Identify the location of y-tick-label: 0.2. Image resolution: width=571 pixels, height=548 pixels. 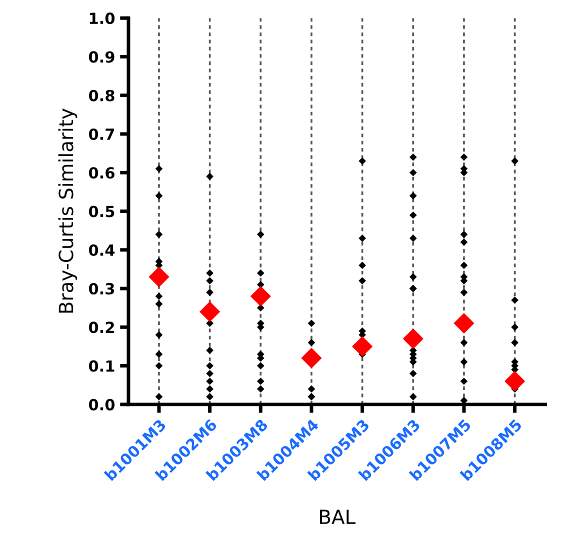
(101, 328).